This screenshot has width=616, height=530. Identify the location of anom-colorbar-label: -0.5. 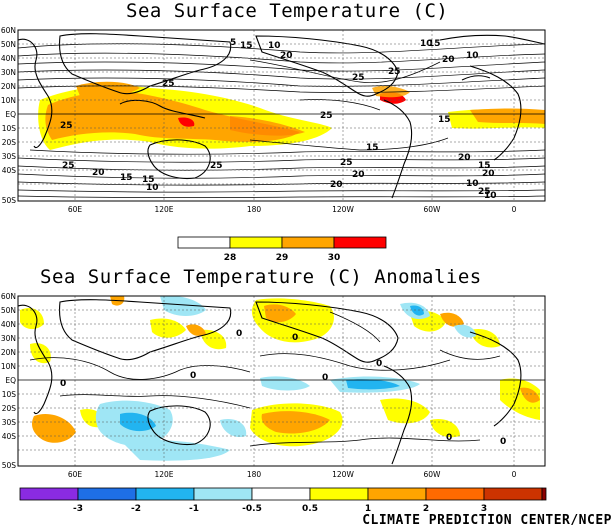
(252, 509).